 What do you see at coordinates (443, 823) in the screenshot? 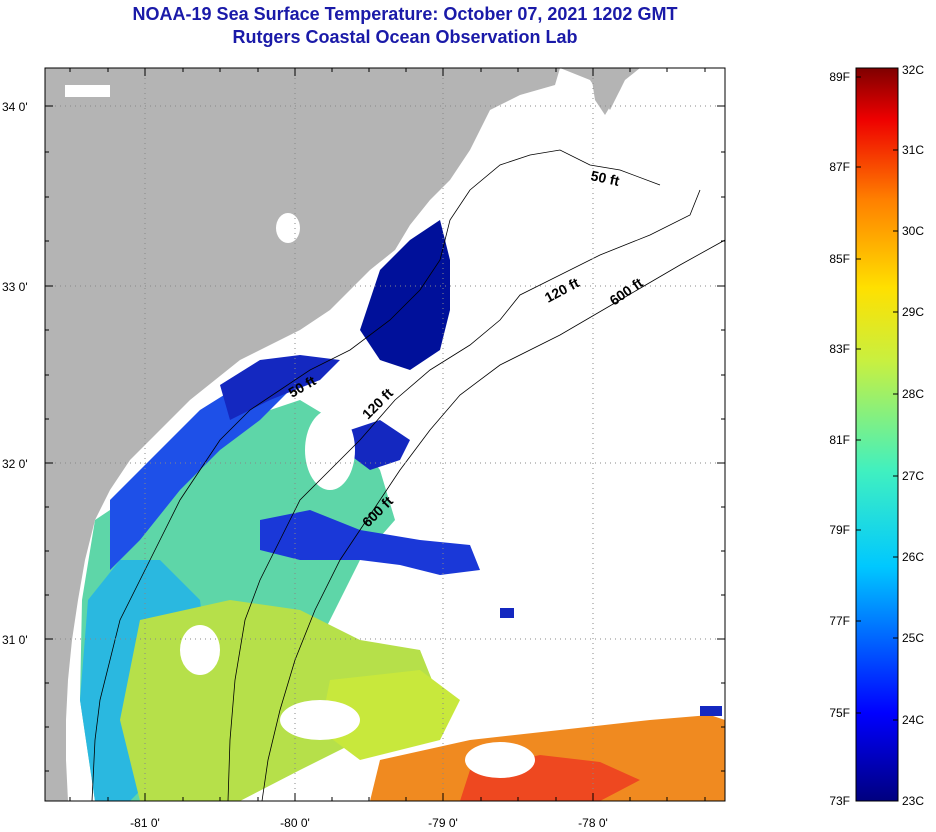
I see `lon-label-79: -79 0'` at bounding box center [443, 823].